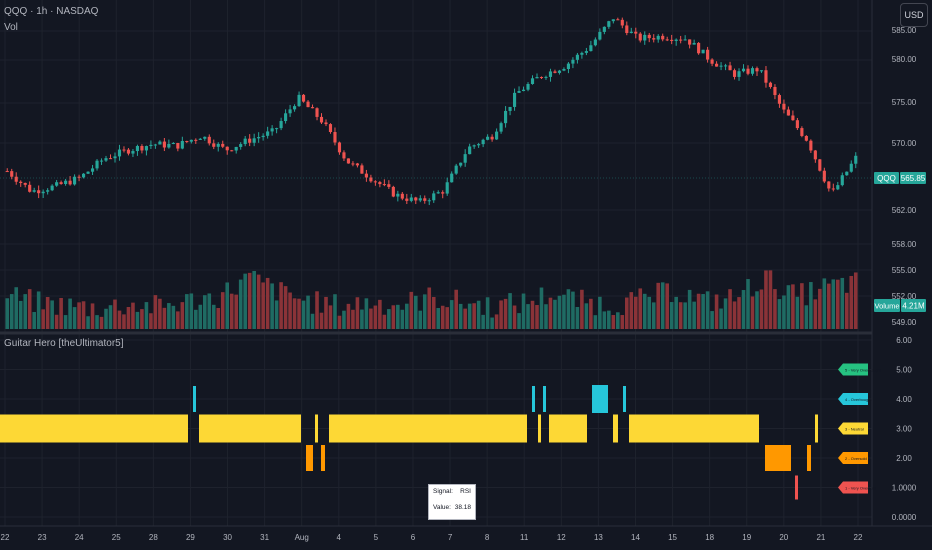 The image size is (932, 550). What do you see at coordinates (376, 537) in the screenshot?
I see `time-axis-tick: 5` at bounding box center [376, 537].